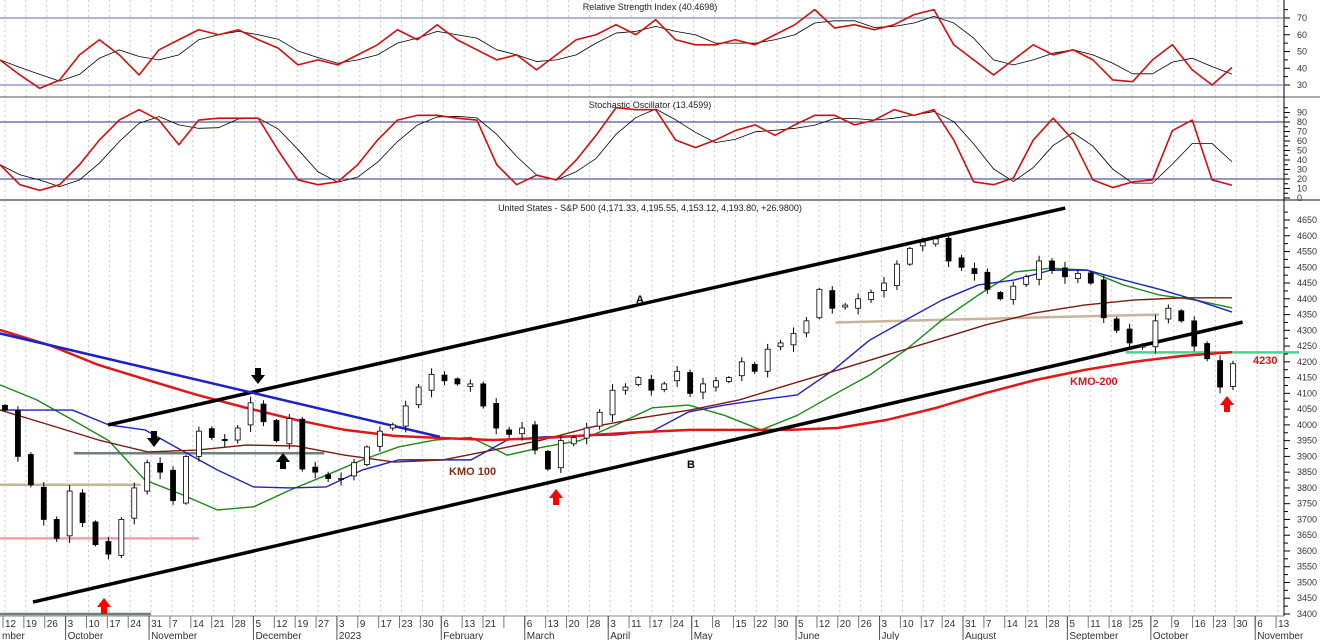 This screenshot has height=640, width=1320. Describe the element at coordinates (650, 105) in the screenshot. I see `stoch-title: Stochastic Oscillator (13.4599)` at that location.